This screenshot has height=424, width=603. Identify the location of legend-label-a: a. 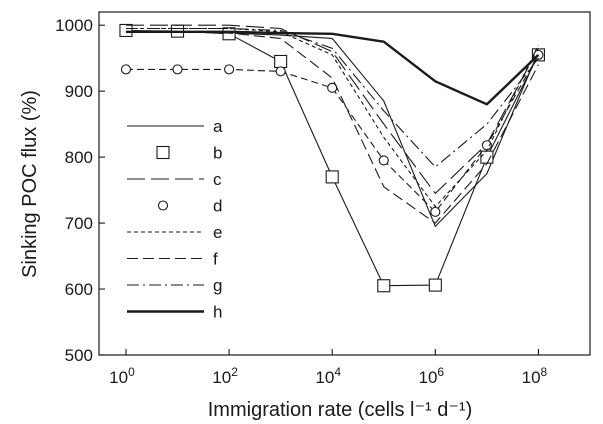
(218, 126).